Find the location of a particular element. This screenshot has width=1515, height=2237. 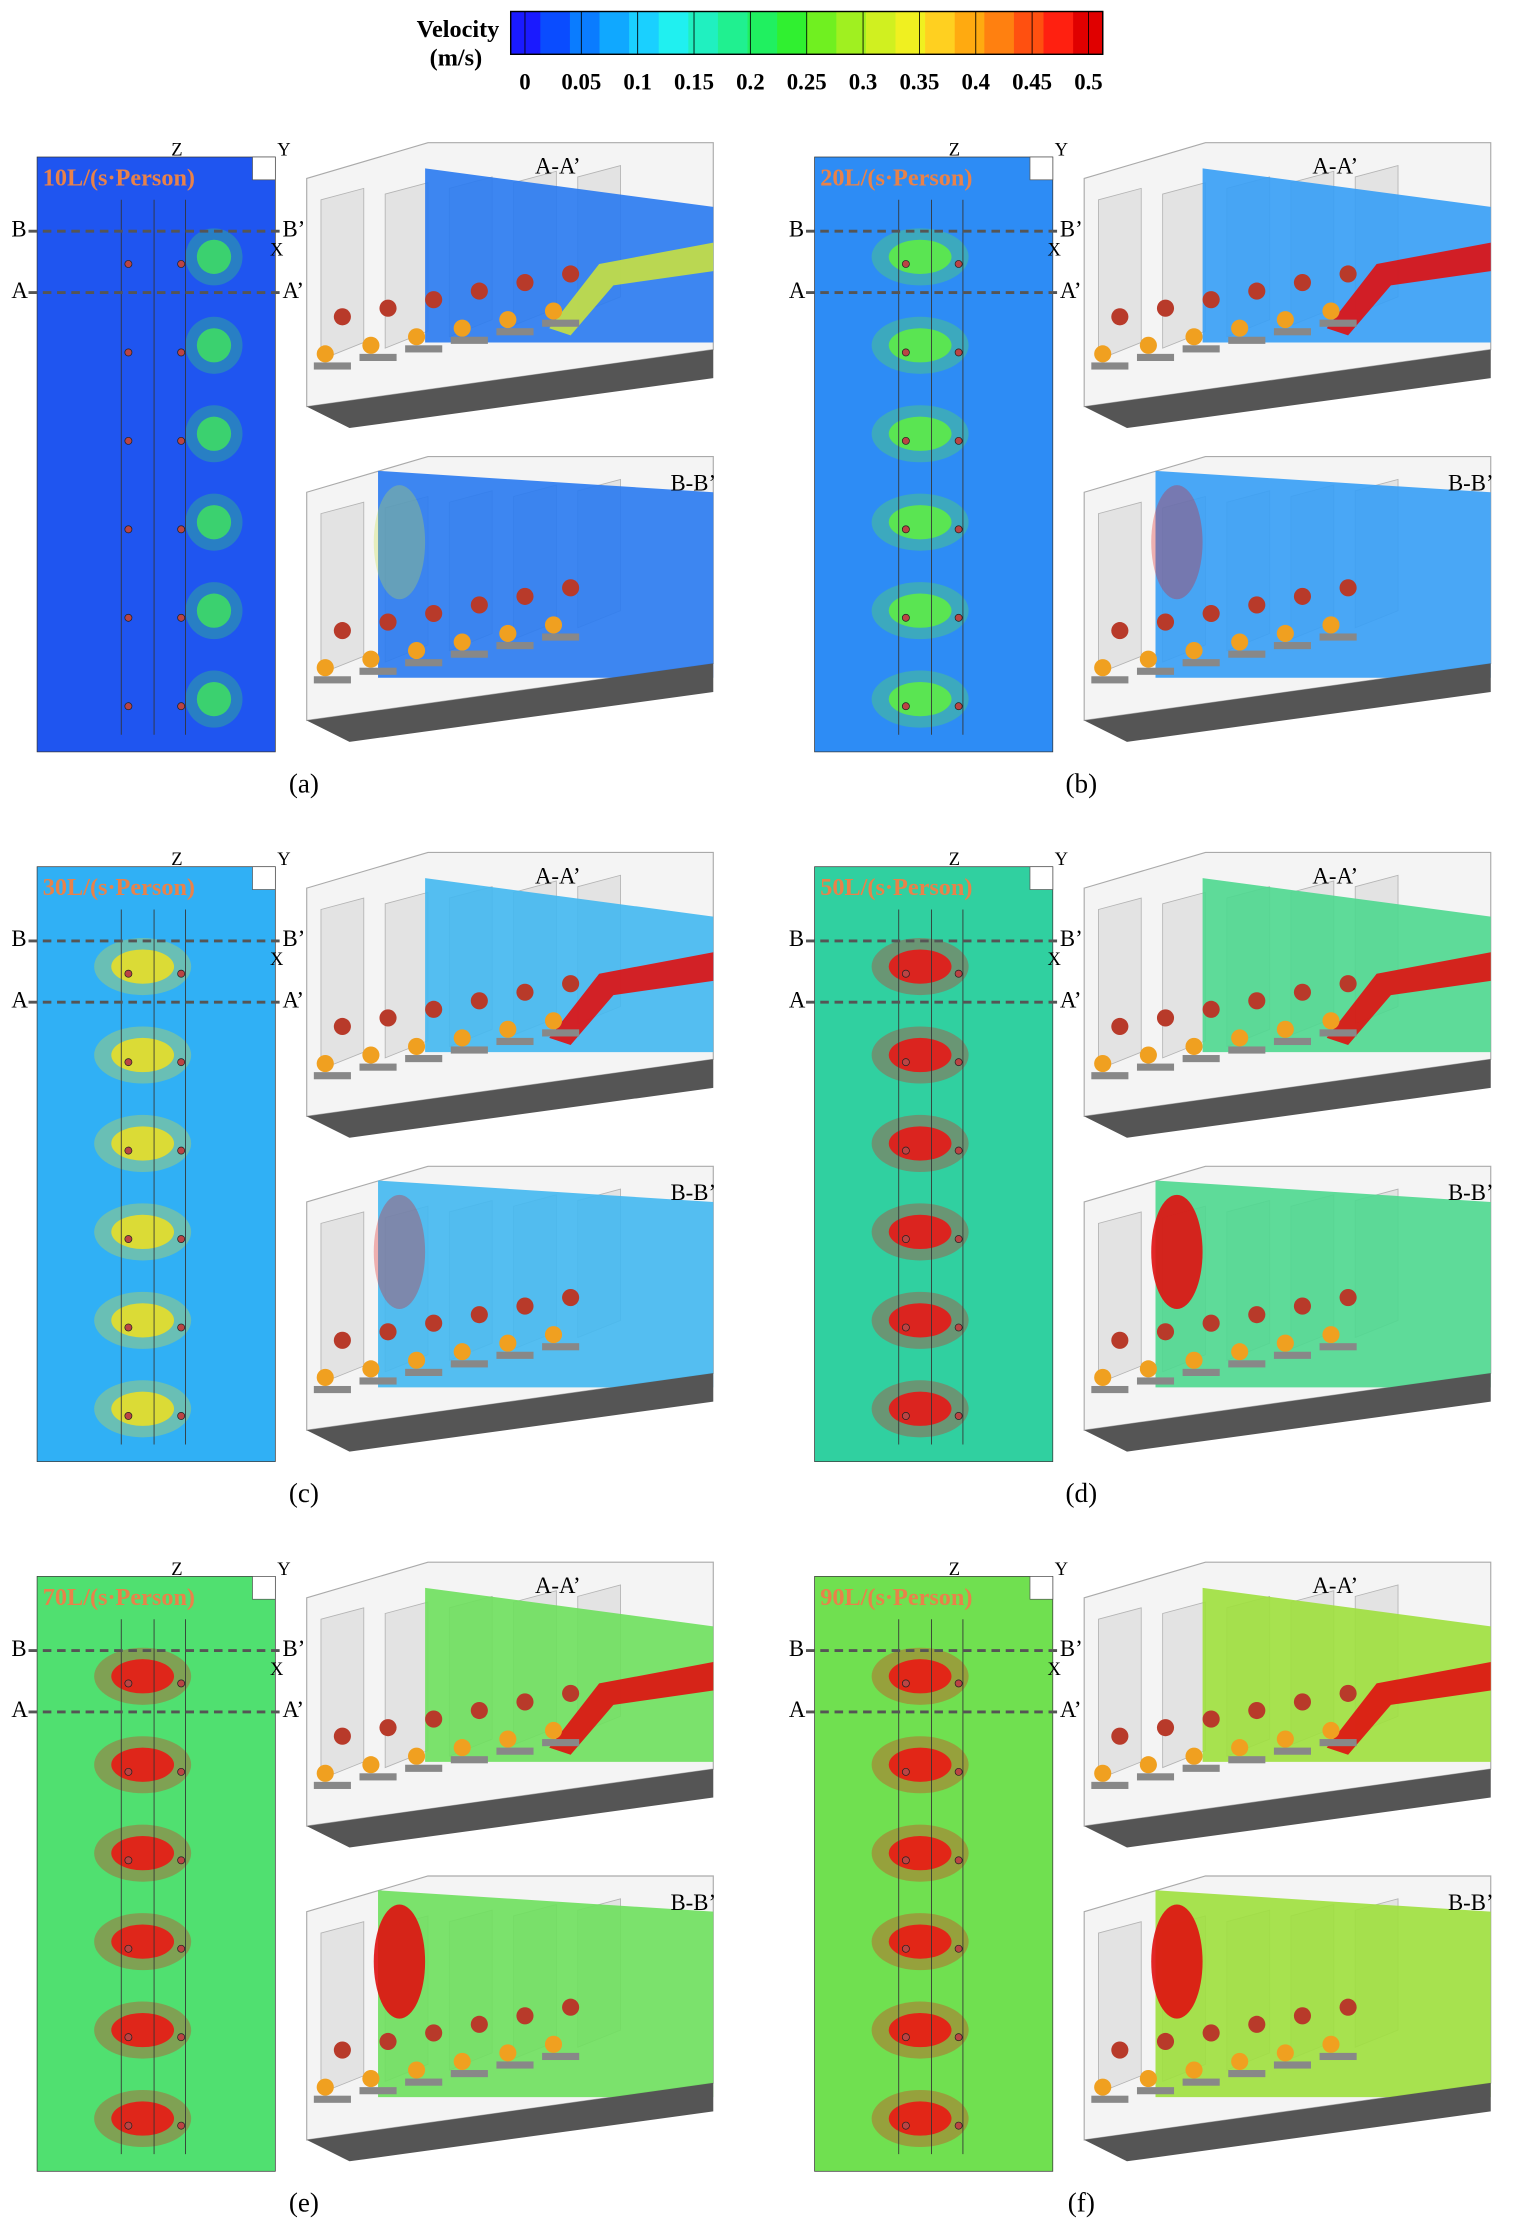

supply-jet is located at coordinates (1177, 1251).